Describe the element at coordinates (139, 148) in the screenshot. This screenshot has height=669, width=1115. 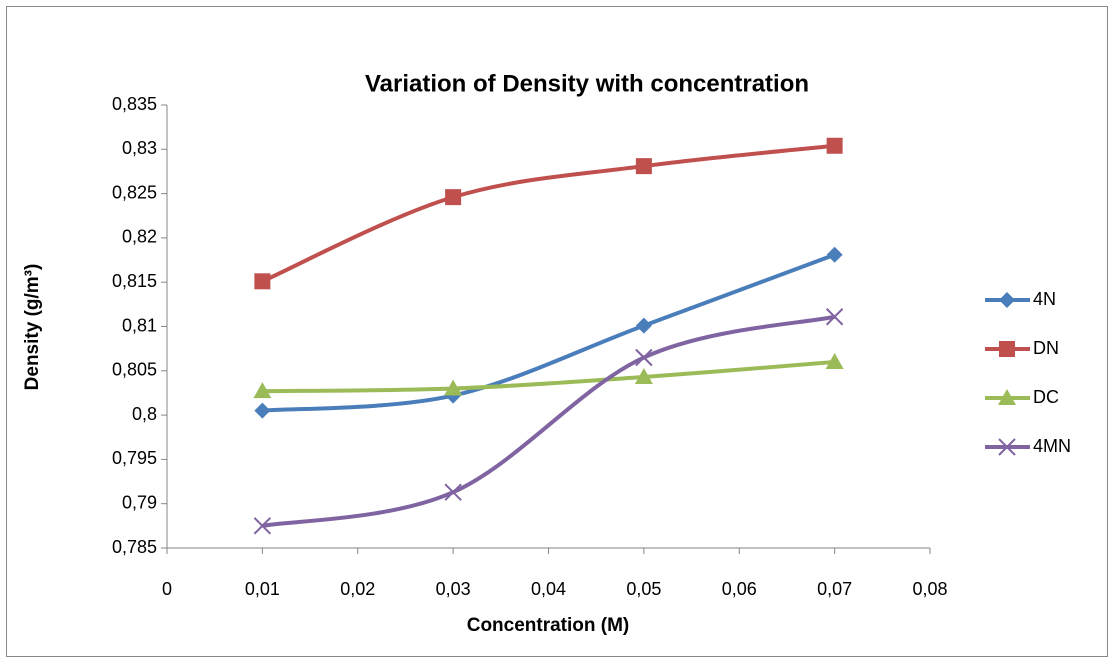
I see `y-tick-label: 0,83` at that location.